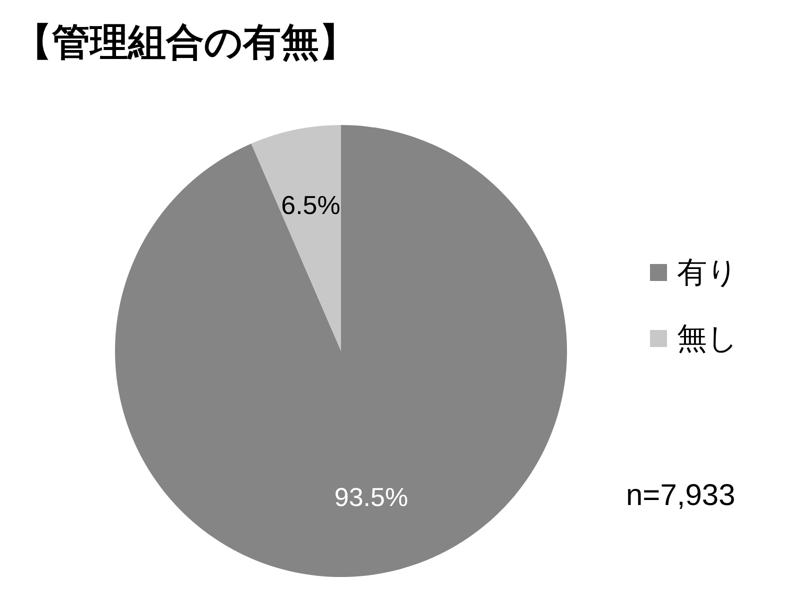 Image resolution: width=800 pixels, height=600 pixels. I want to click on legend-label: 無し, so click(707, 339).